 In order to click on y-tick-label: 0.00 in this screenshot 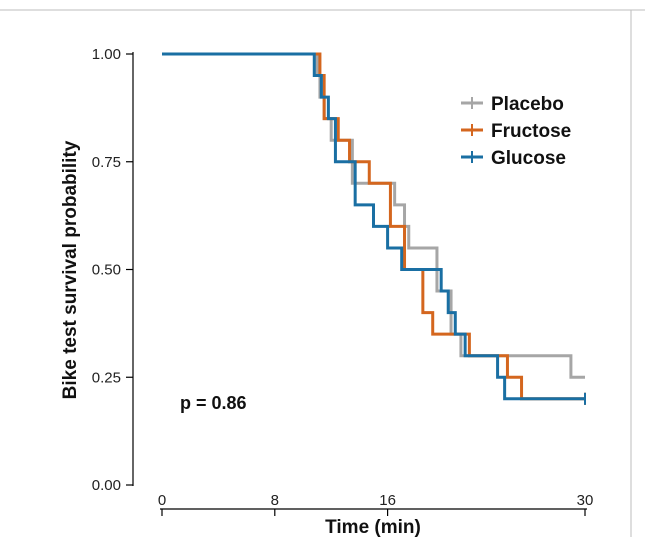, I will do `click(106, 485)`.